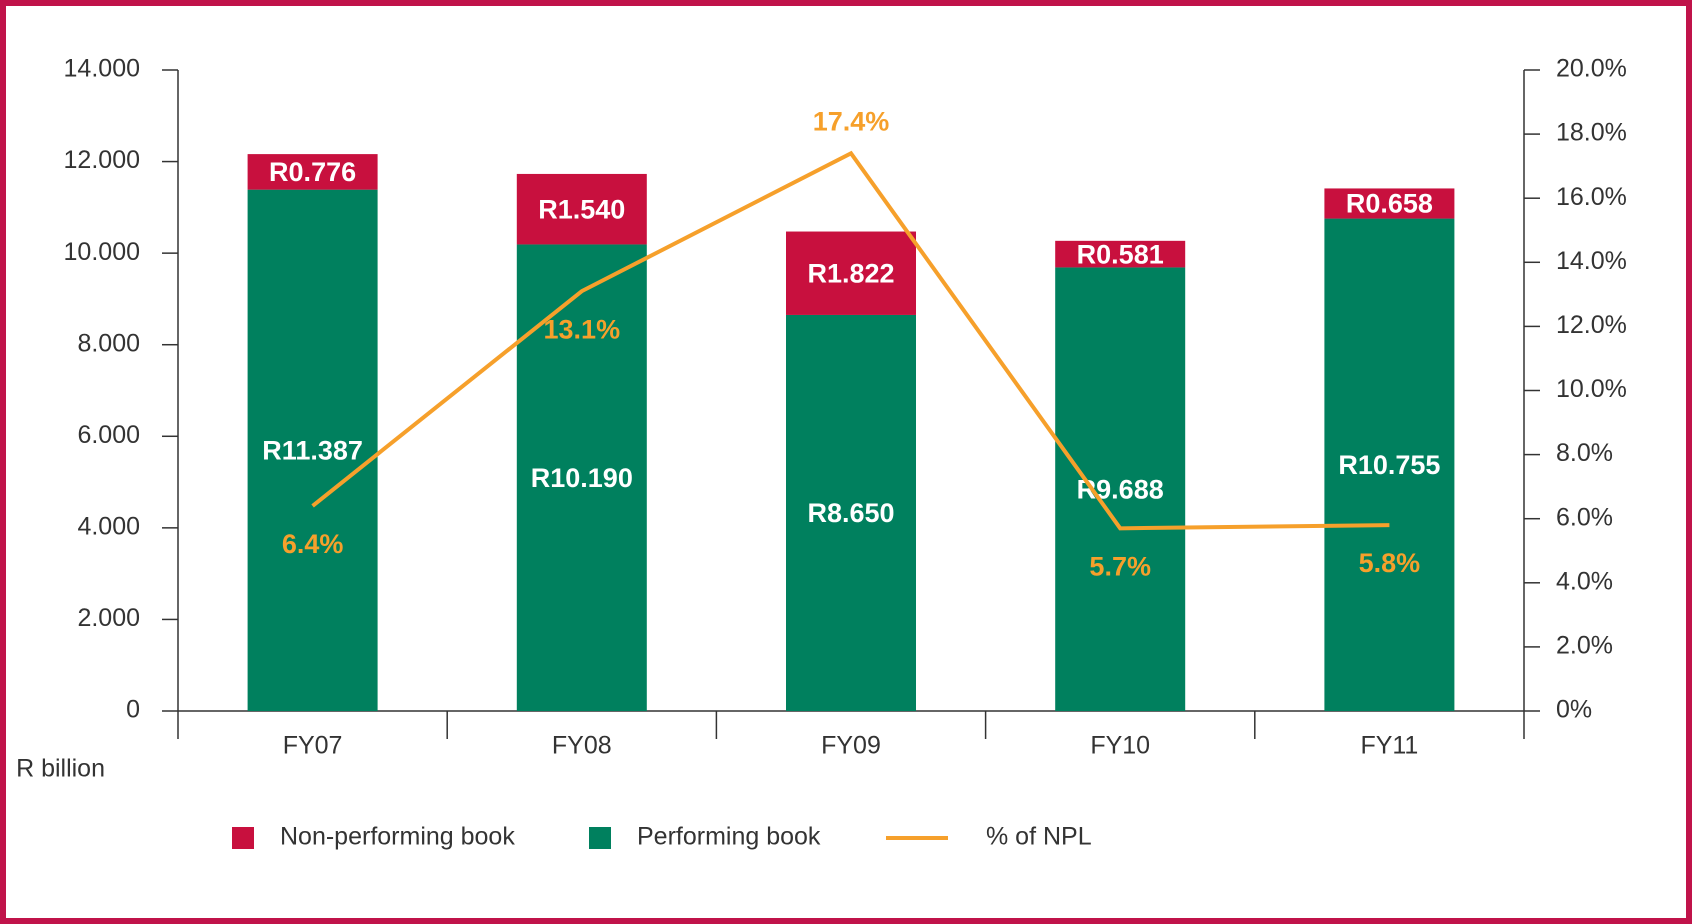  Describe the element at coordinates (397, 837) in the screenshot. I see `legend-label: Non-performing book` at that location.